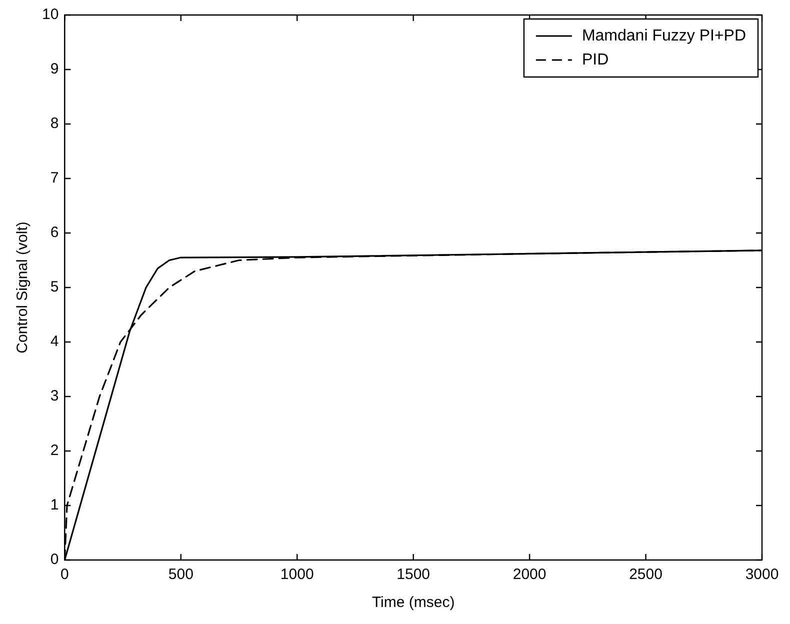  Describe the element at coordinates (645, 575) in the screenshot. I see `x-tick-label: 2500` at that location.